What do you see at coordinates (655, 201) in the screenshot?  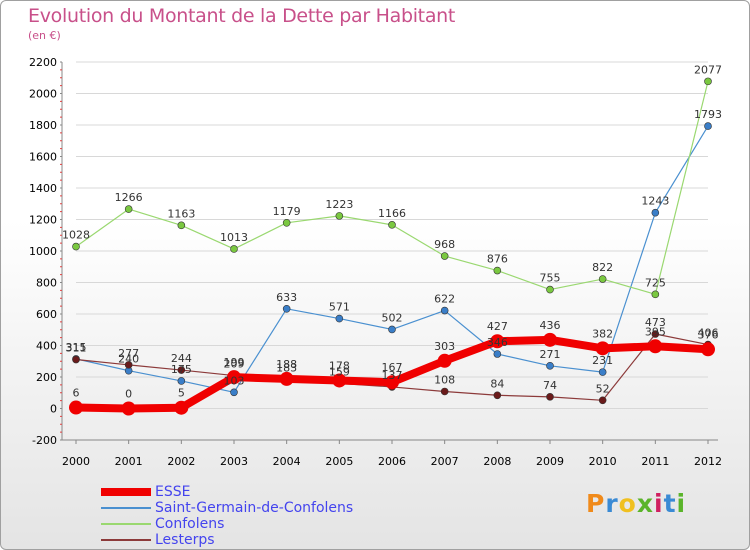 I see `data-label: 1243` at bounding box center [655, 201].